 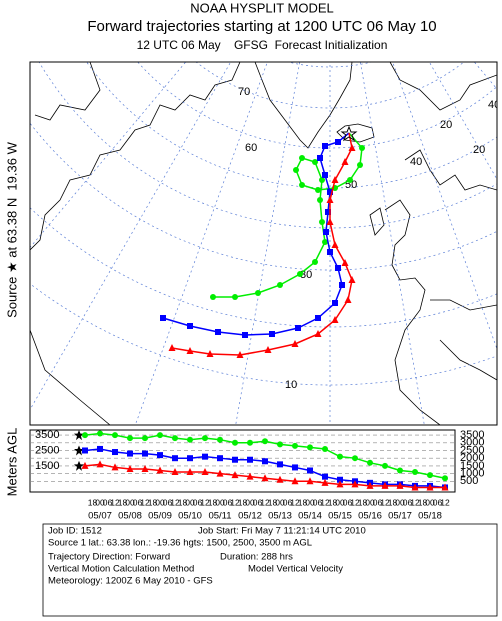 I want to click on date-label: 05/10, so click(x=190, y=516).